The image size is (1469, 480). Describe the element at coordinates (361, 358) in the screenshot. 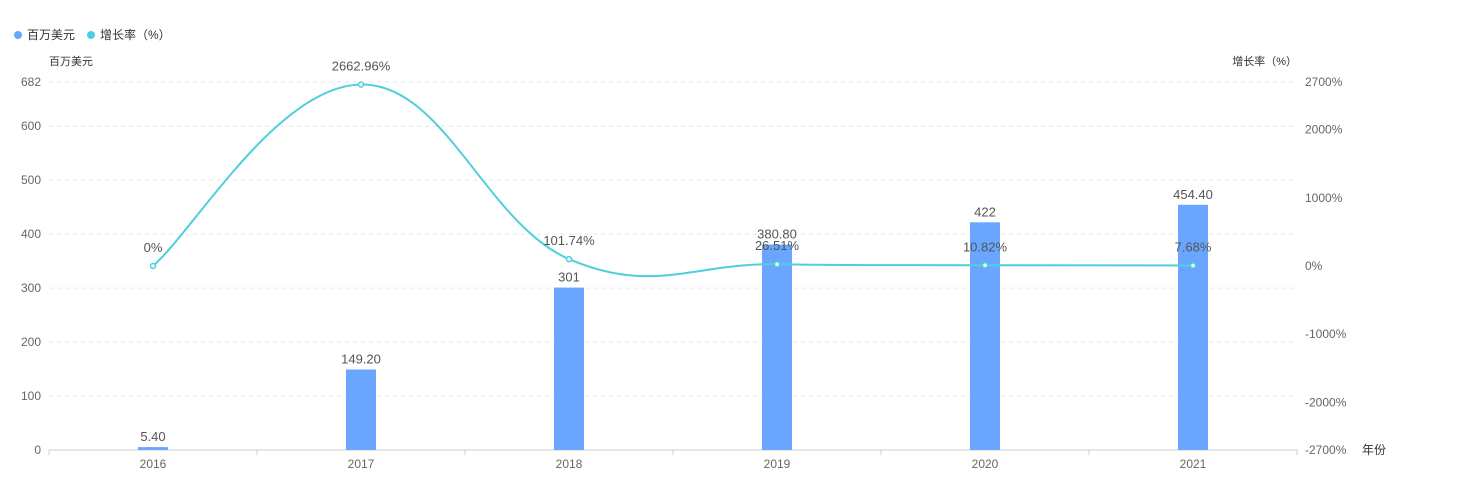

I see `bar-data-label: 149.20` at that location.